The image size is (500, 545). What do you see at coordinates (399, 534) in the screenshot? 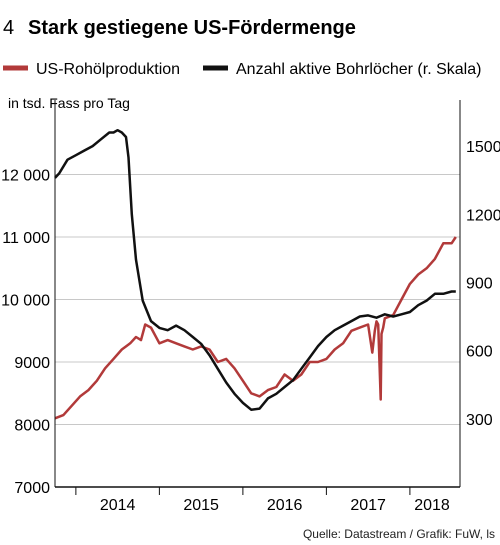
I see `source-credit: Quelle: Datastream / Grafik: FuW, ls` at bounding box center [399, 534].